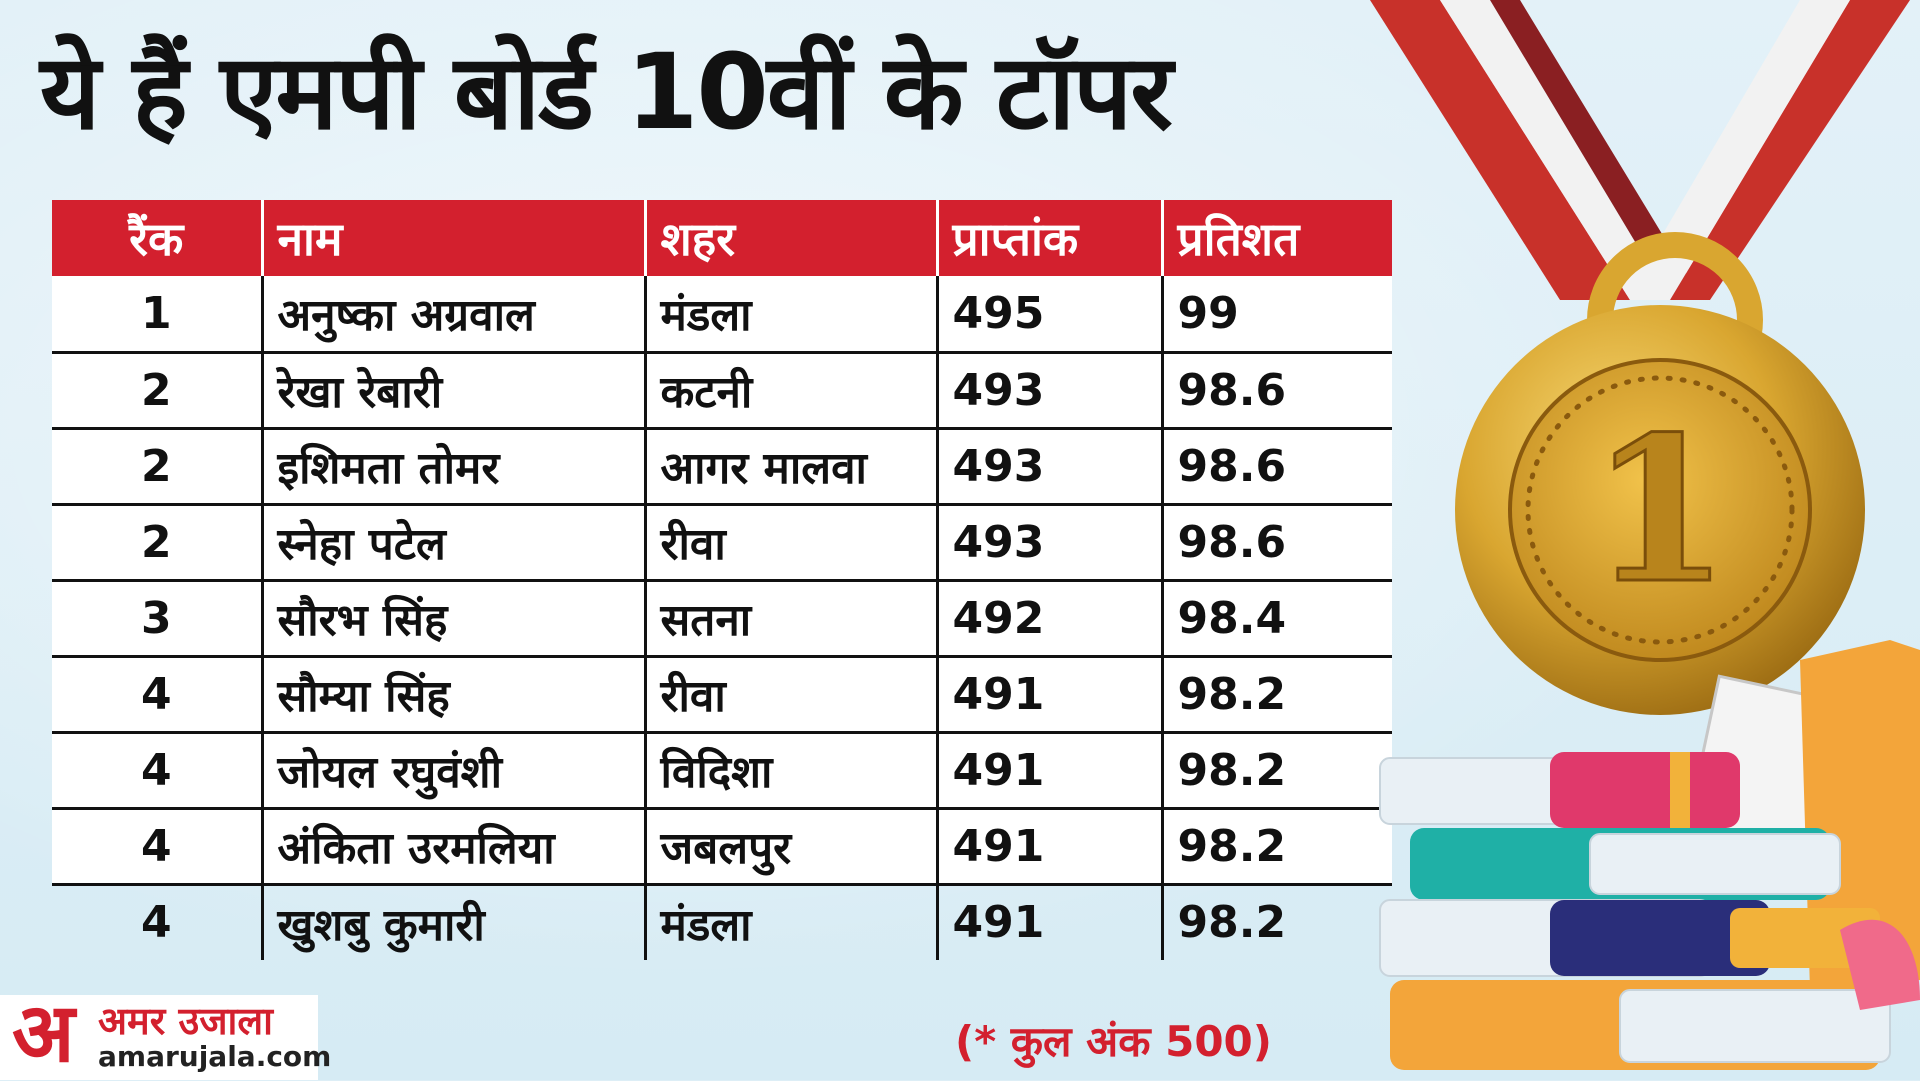  I want to click on amarujala-logo: अ अमर उजाला amarujala.com, so click(165, 1034).